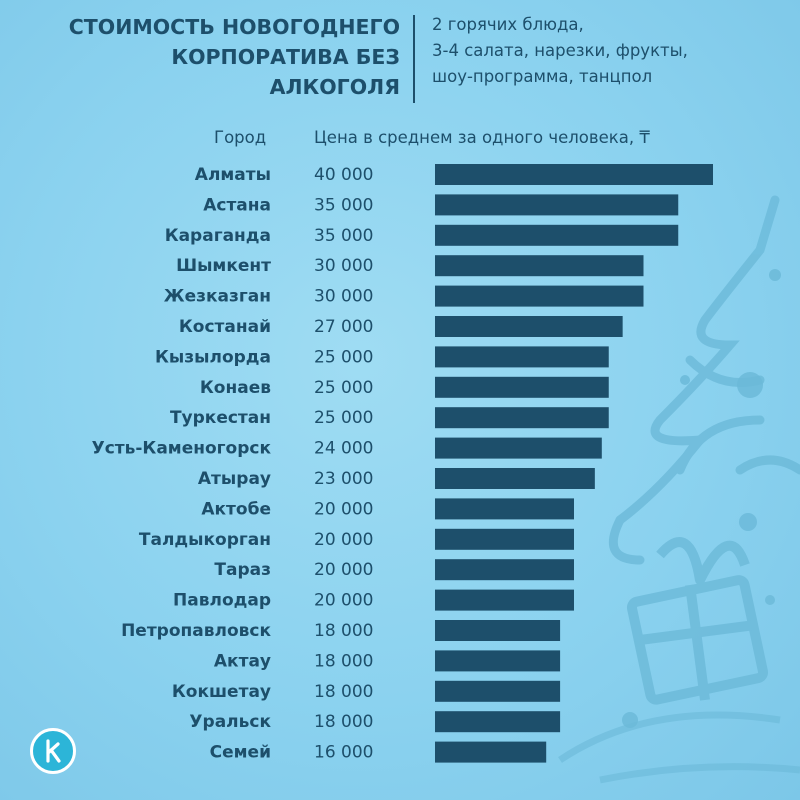  What do you see at coordinates (560, 50) in the screenshot?
I see `subtitle-line-2: 3-4 салата, нарезки, фрукты,` at bounding box center [560, 50].